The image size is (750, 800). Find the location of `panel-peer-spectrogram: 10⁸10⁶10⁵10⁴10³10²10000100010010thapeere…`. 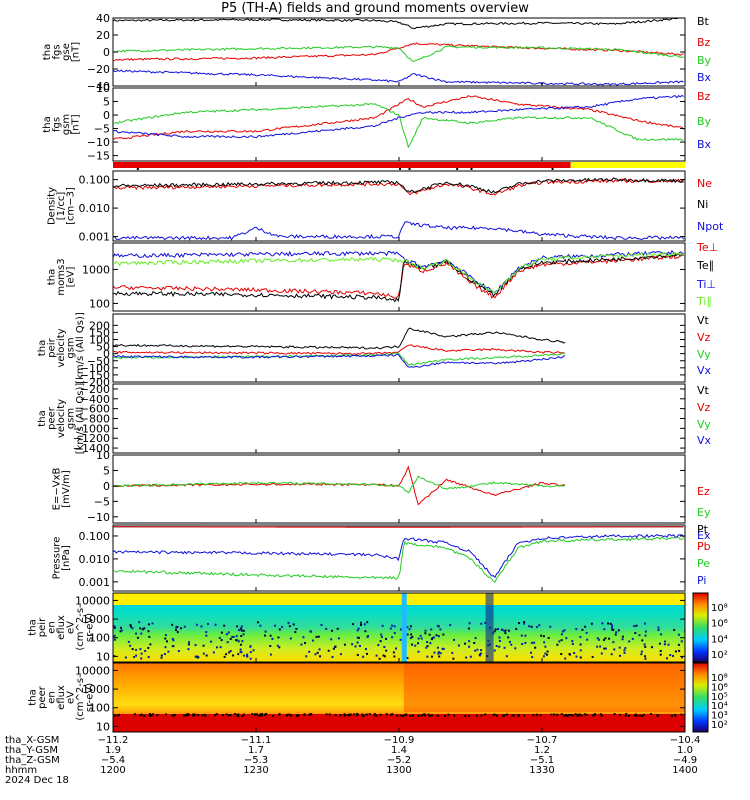

panel-peer-spectrogram: 10⁸10⁶10⁵10⁴10³10²10000100010010thapeere… is located at coordinates (378, 697).